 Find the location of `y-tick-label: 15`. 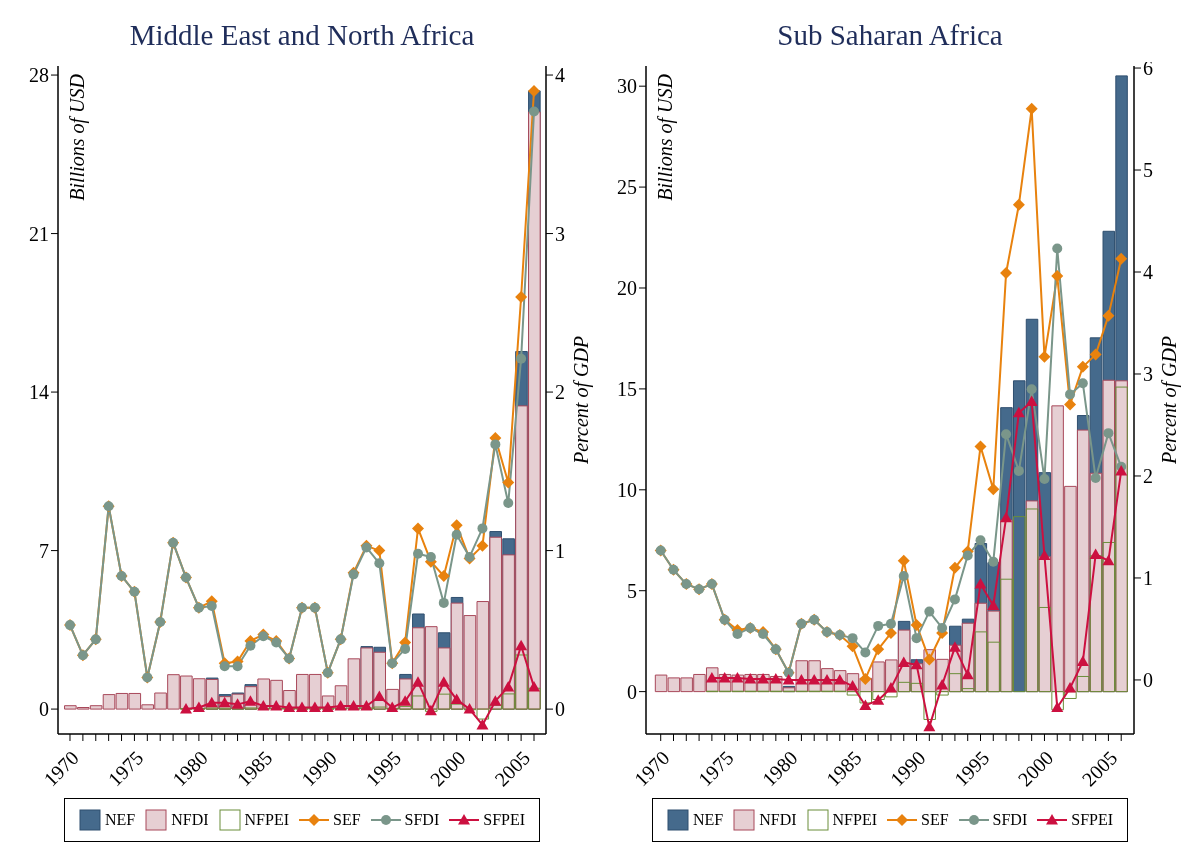

y-tick-label: 15 is located at coordinates (627, 389).